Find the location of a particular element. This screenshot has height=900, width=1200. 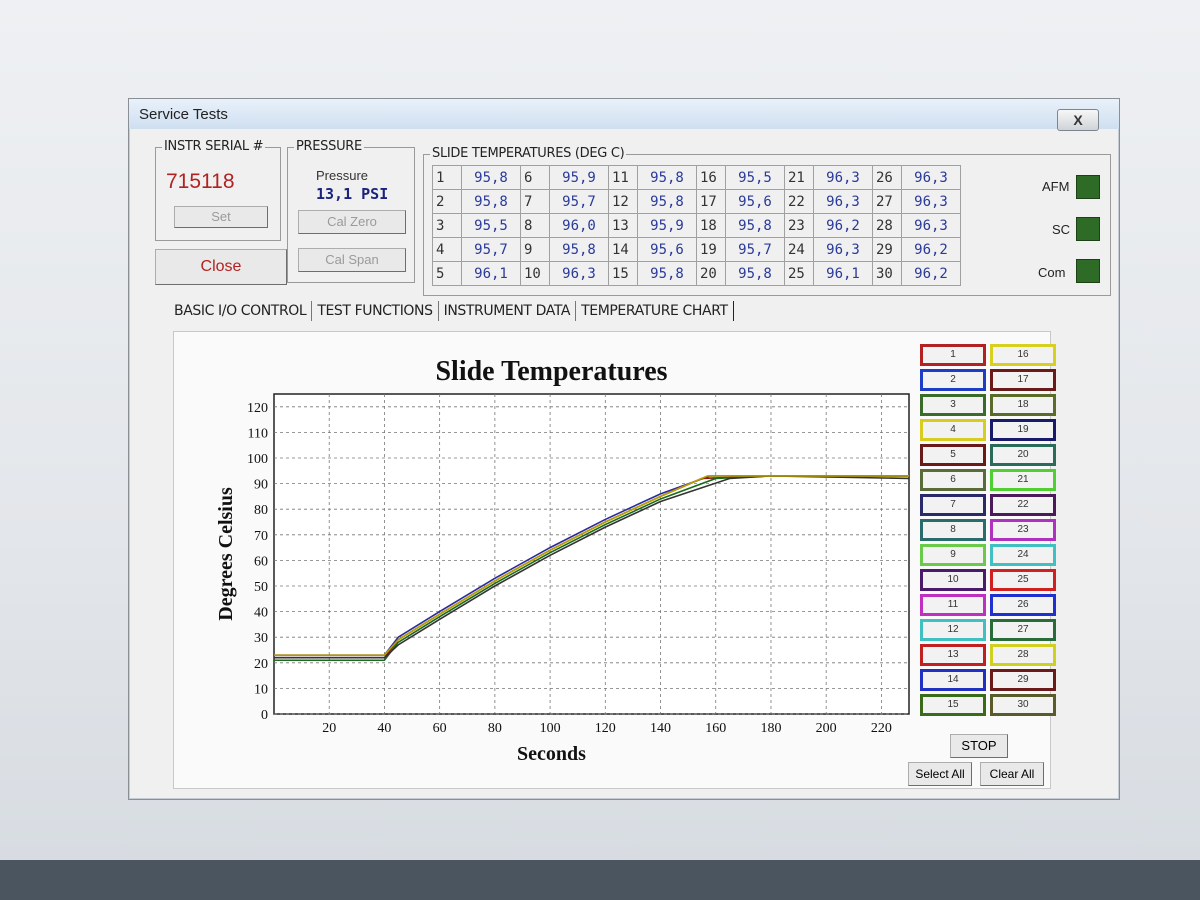

slide-temperature-value: 95,7 is located at coordinates (491, 249).